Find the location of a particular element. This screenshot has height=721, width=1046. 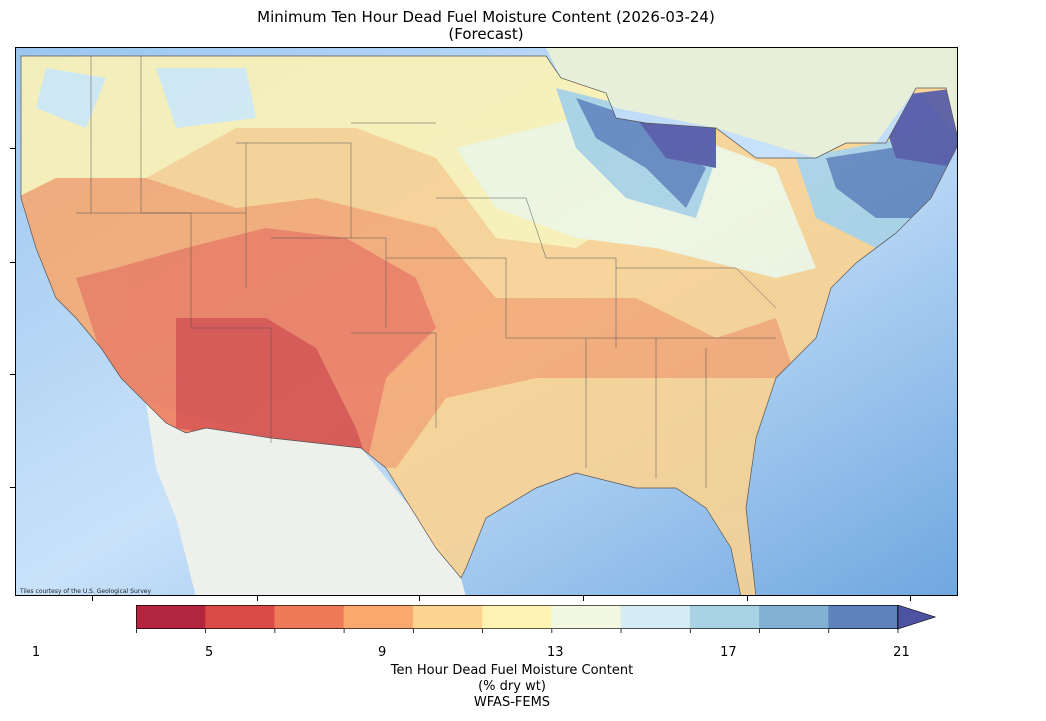

colorbar-tick-label: 13 is located at coordinates (555, 652).